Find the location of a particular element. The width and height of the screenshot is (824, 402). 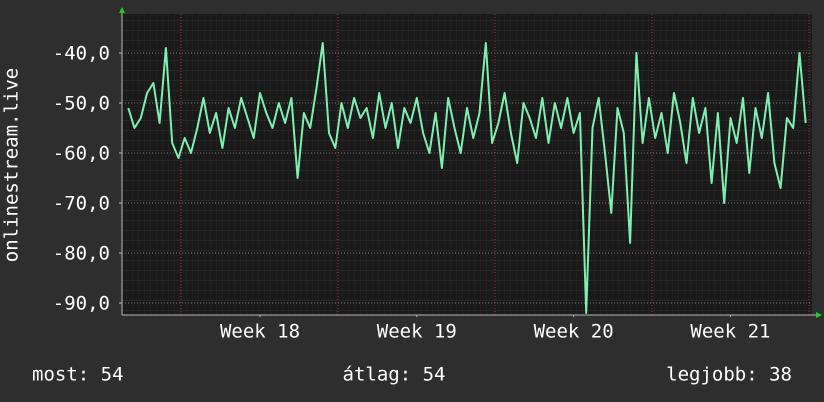

y-tick-label: -90,0 is located at coordinates (81, 304).